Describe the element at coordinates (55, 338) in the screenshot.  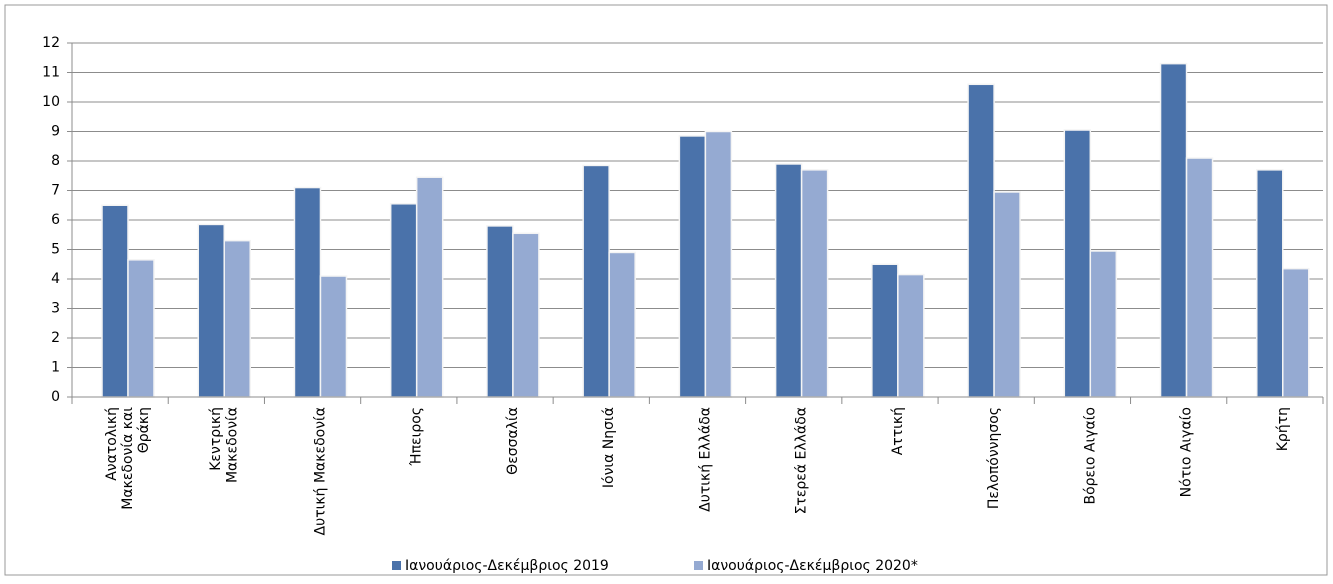
I see `y-tick-label: 2` at that location.